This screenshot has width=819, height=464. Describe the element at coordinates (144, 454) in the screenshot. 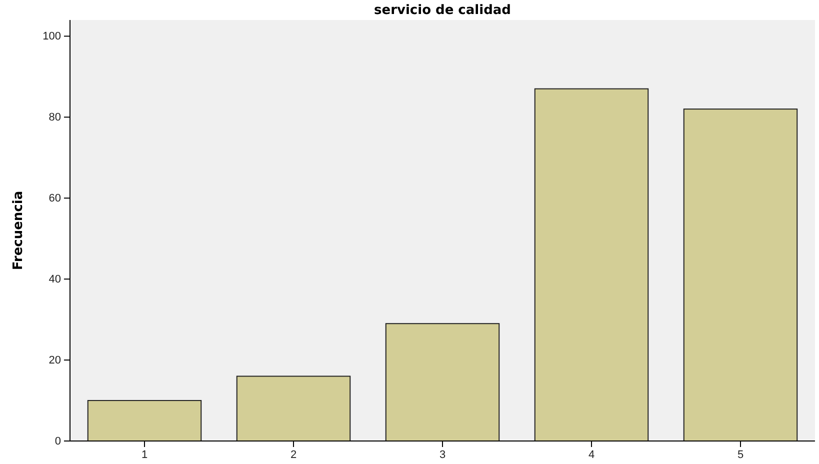

I see `x-tick-label: 1` at that location.